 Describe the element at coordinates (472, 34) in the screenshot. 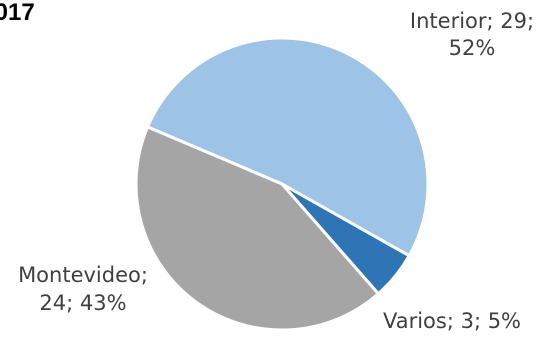

I see `data-label-interior: Interior; 29; 52%` at that location.